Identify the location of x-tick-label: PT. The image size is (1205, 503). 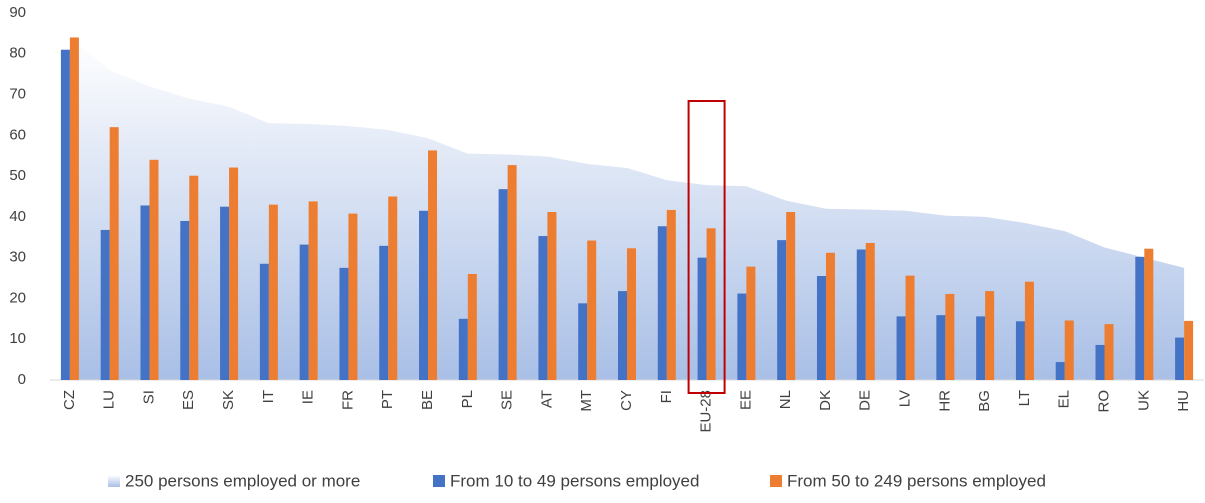
(387, 399).